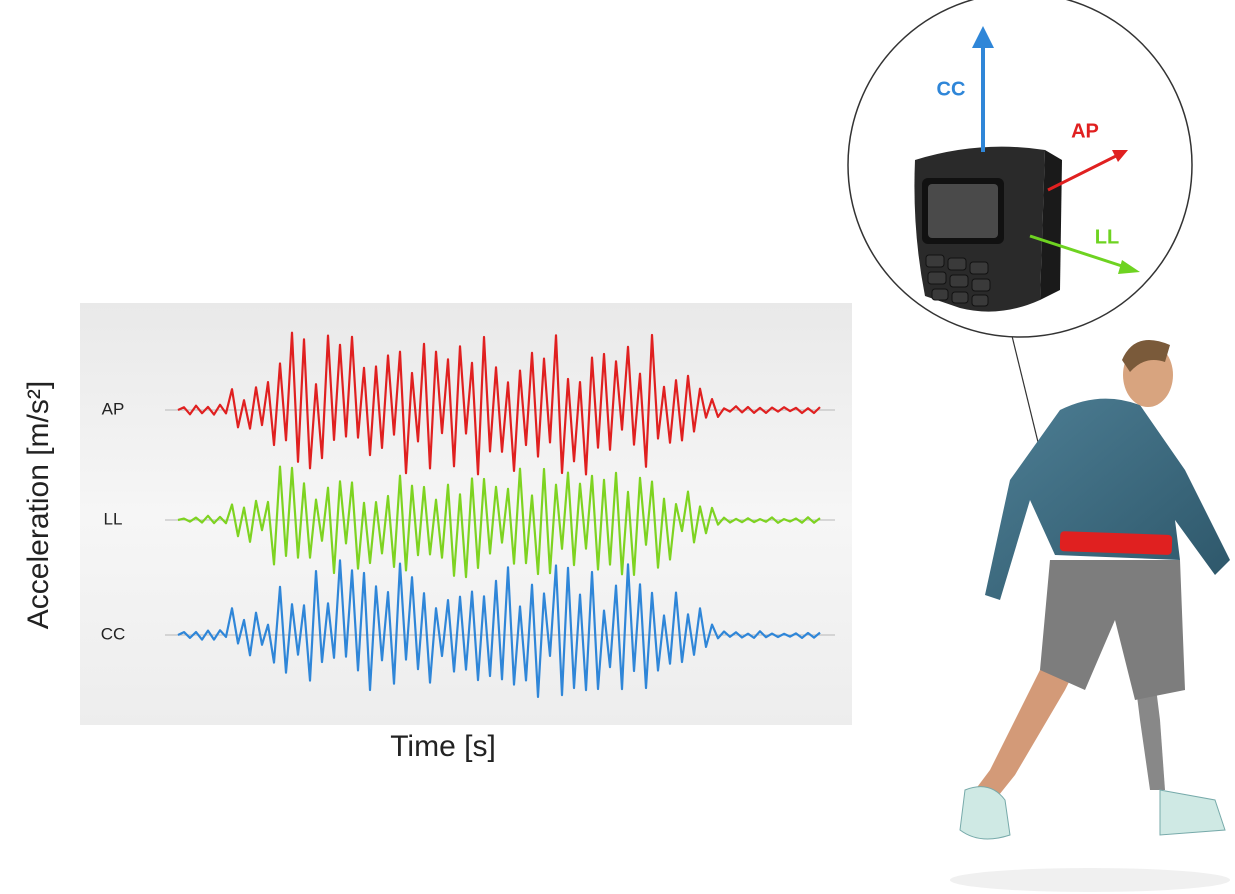 The height and width of the screenshot is (894, 1235). I want to click on inset-label: AP, so click(1085, 131).